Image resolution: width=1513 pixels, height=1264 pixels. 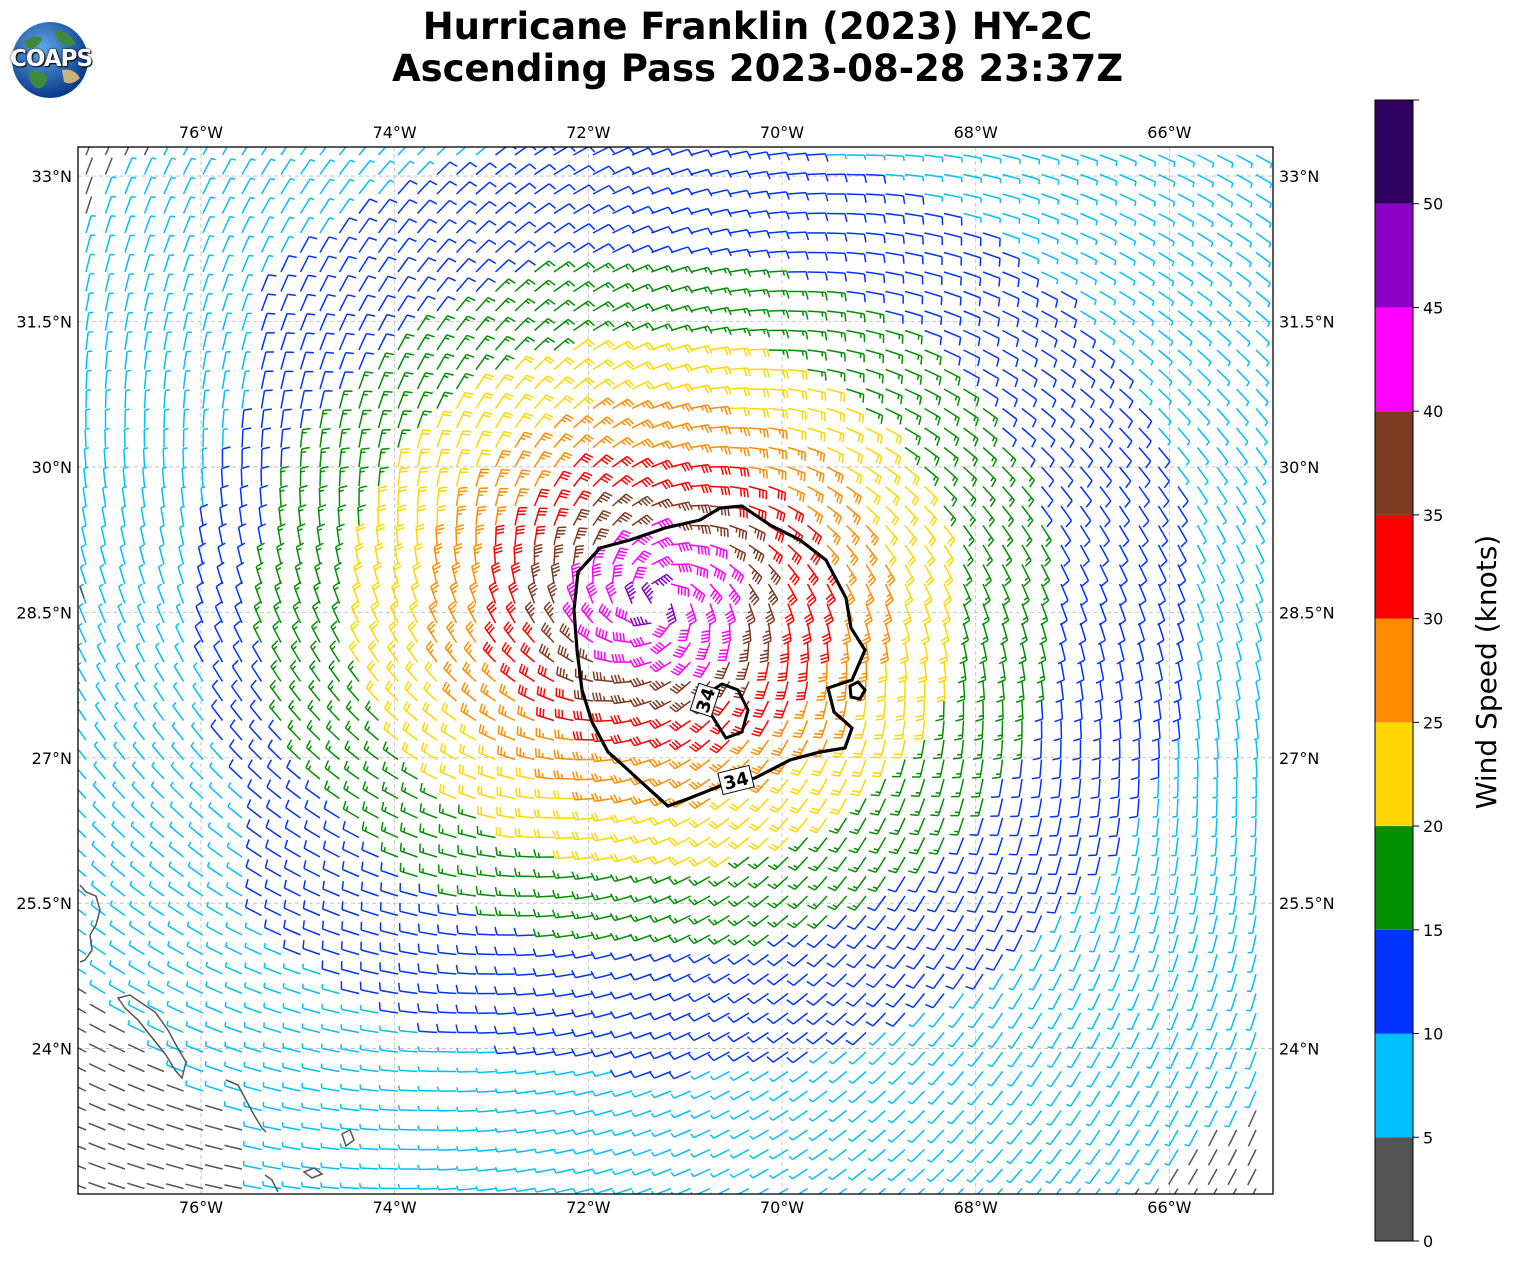 What do you see at coordinates (1299, 467) in the screenshot?
I see `lat-tick-label-right: 30°N` at bounding box center [1299, 467].